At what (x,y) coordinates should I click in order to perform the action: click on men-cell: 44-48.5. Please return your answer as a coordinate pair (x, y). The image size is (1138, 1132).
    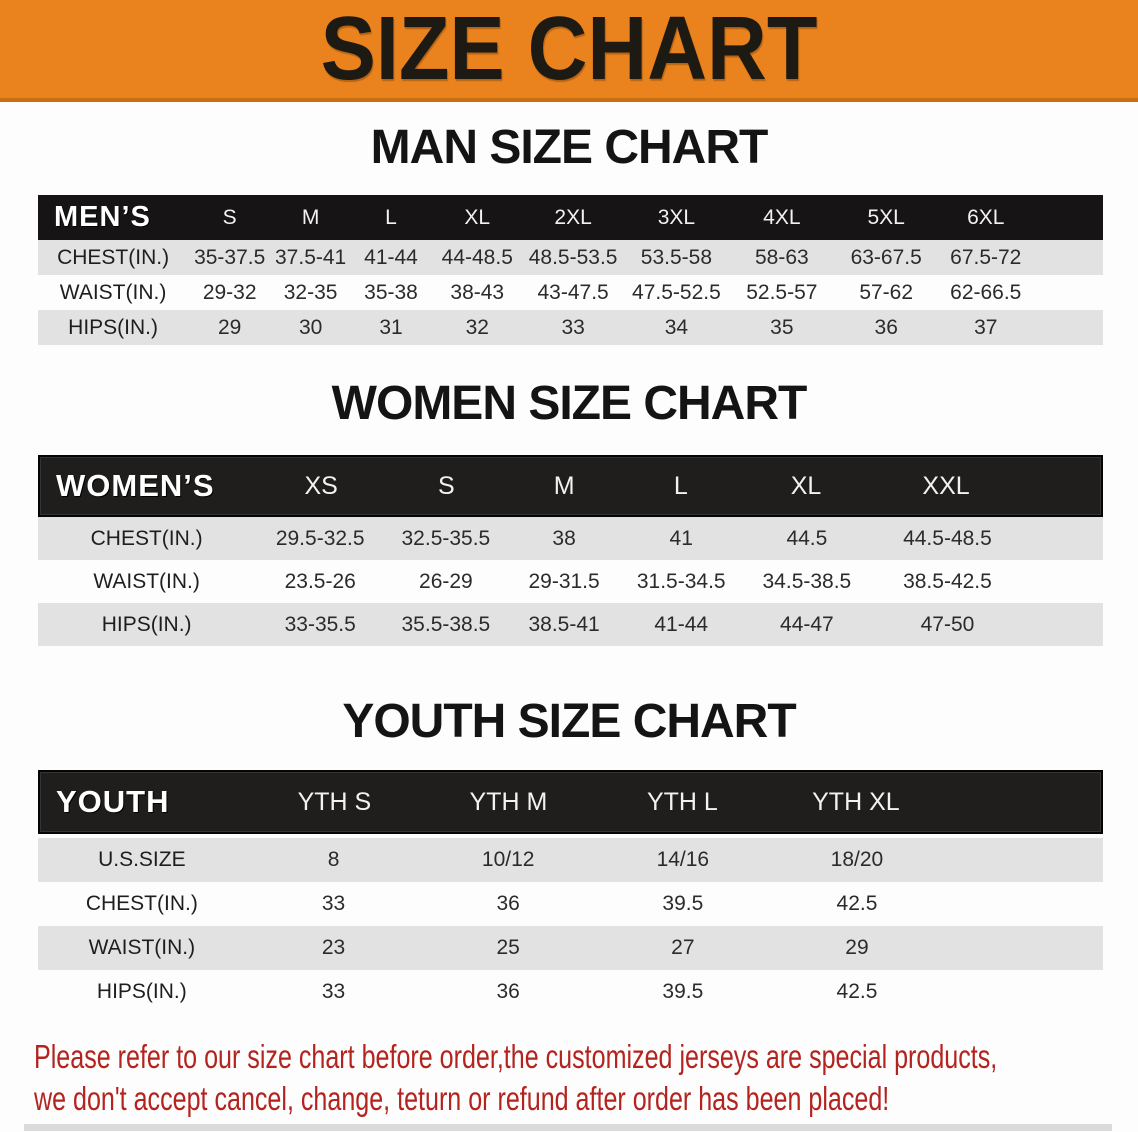
    Looking at the image, I should click on (477, 257).